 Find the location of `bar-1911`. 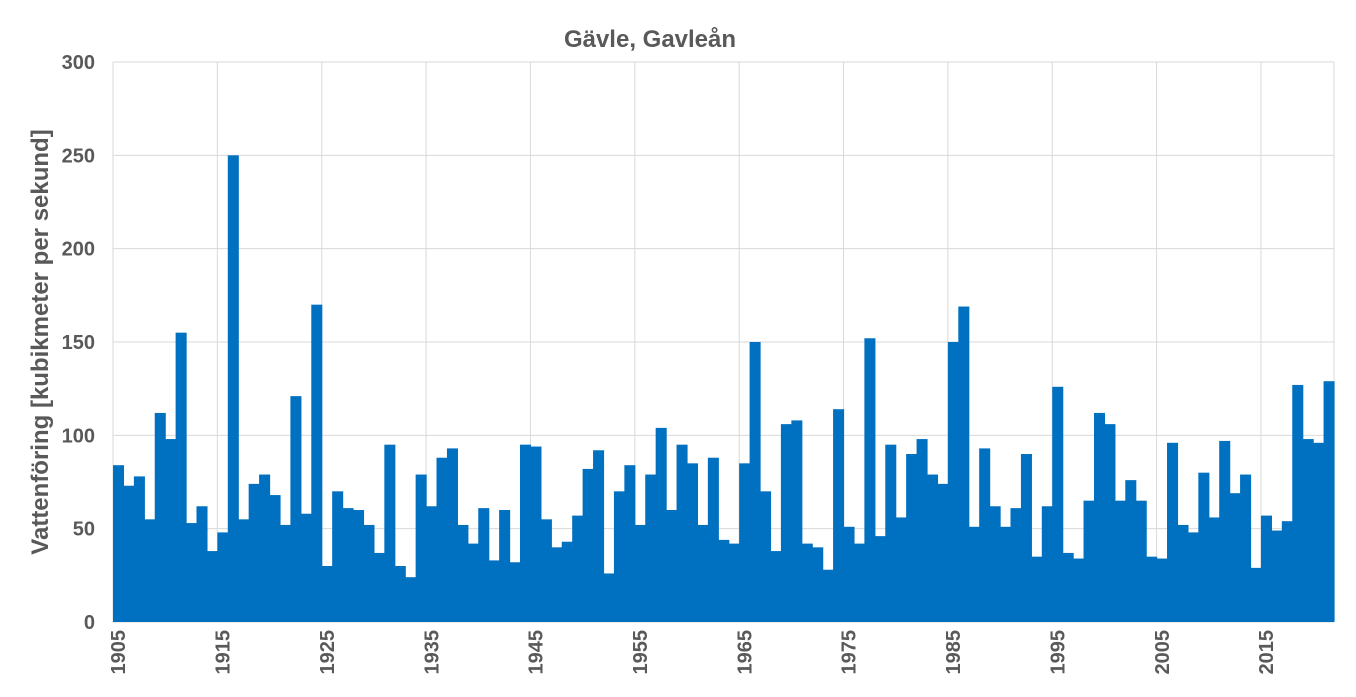

bar-1911 is located at coordinates (181, 477).